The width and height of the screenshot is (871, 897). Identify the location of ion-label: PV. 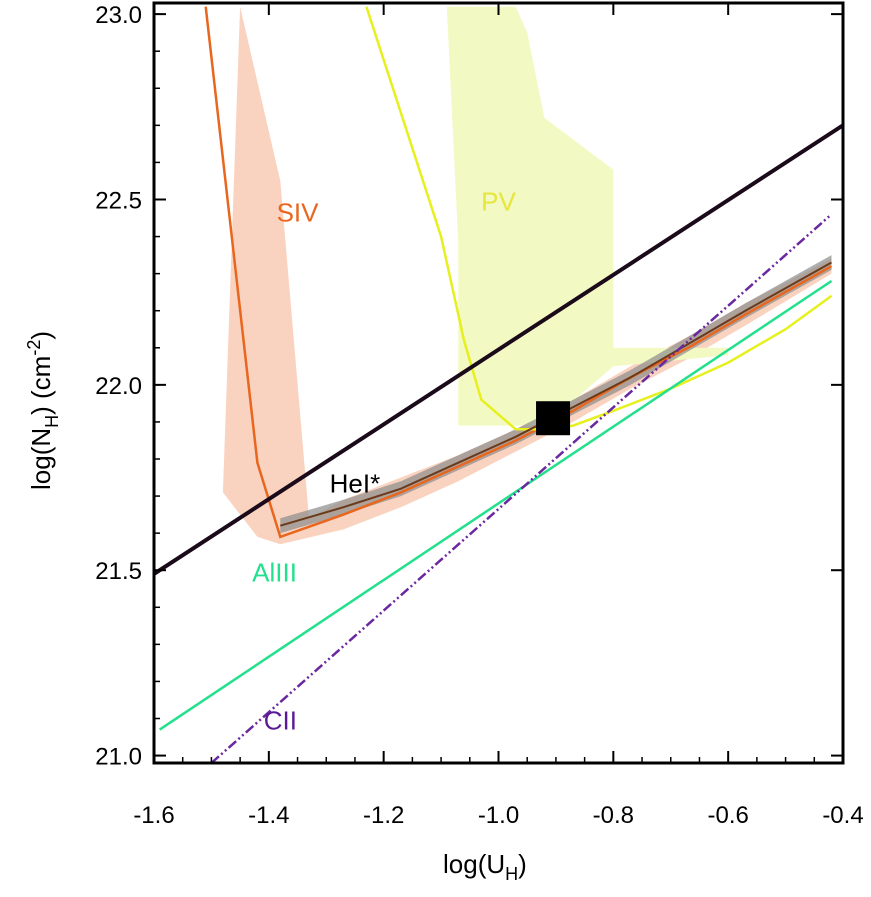
(498, 202).